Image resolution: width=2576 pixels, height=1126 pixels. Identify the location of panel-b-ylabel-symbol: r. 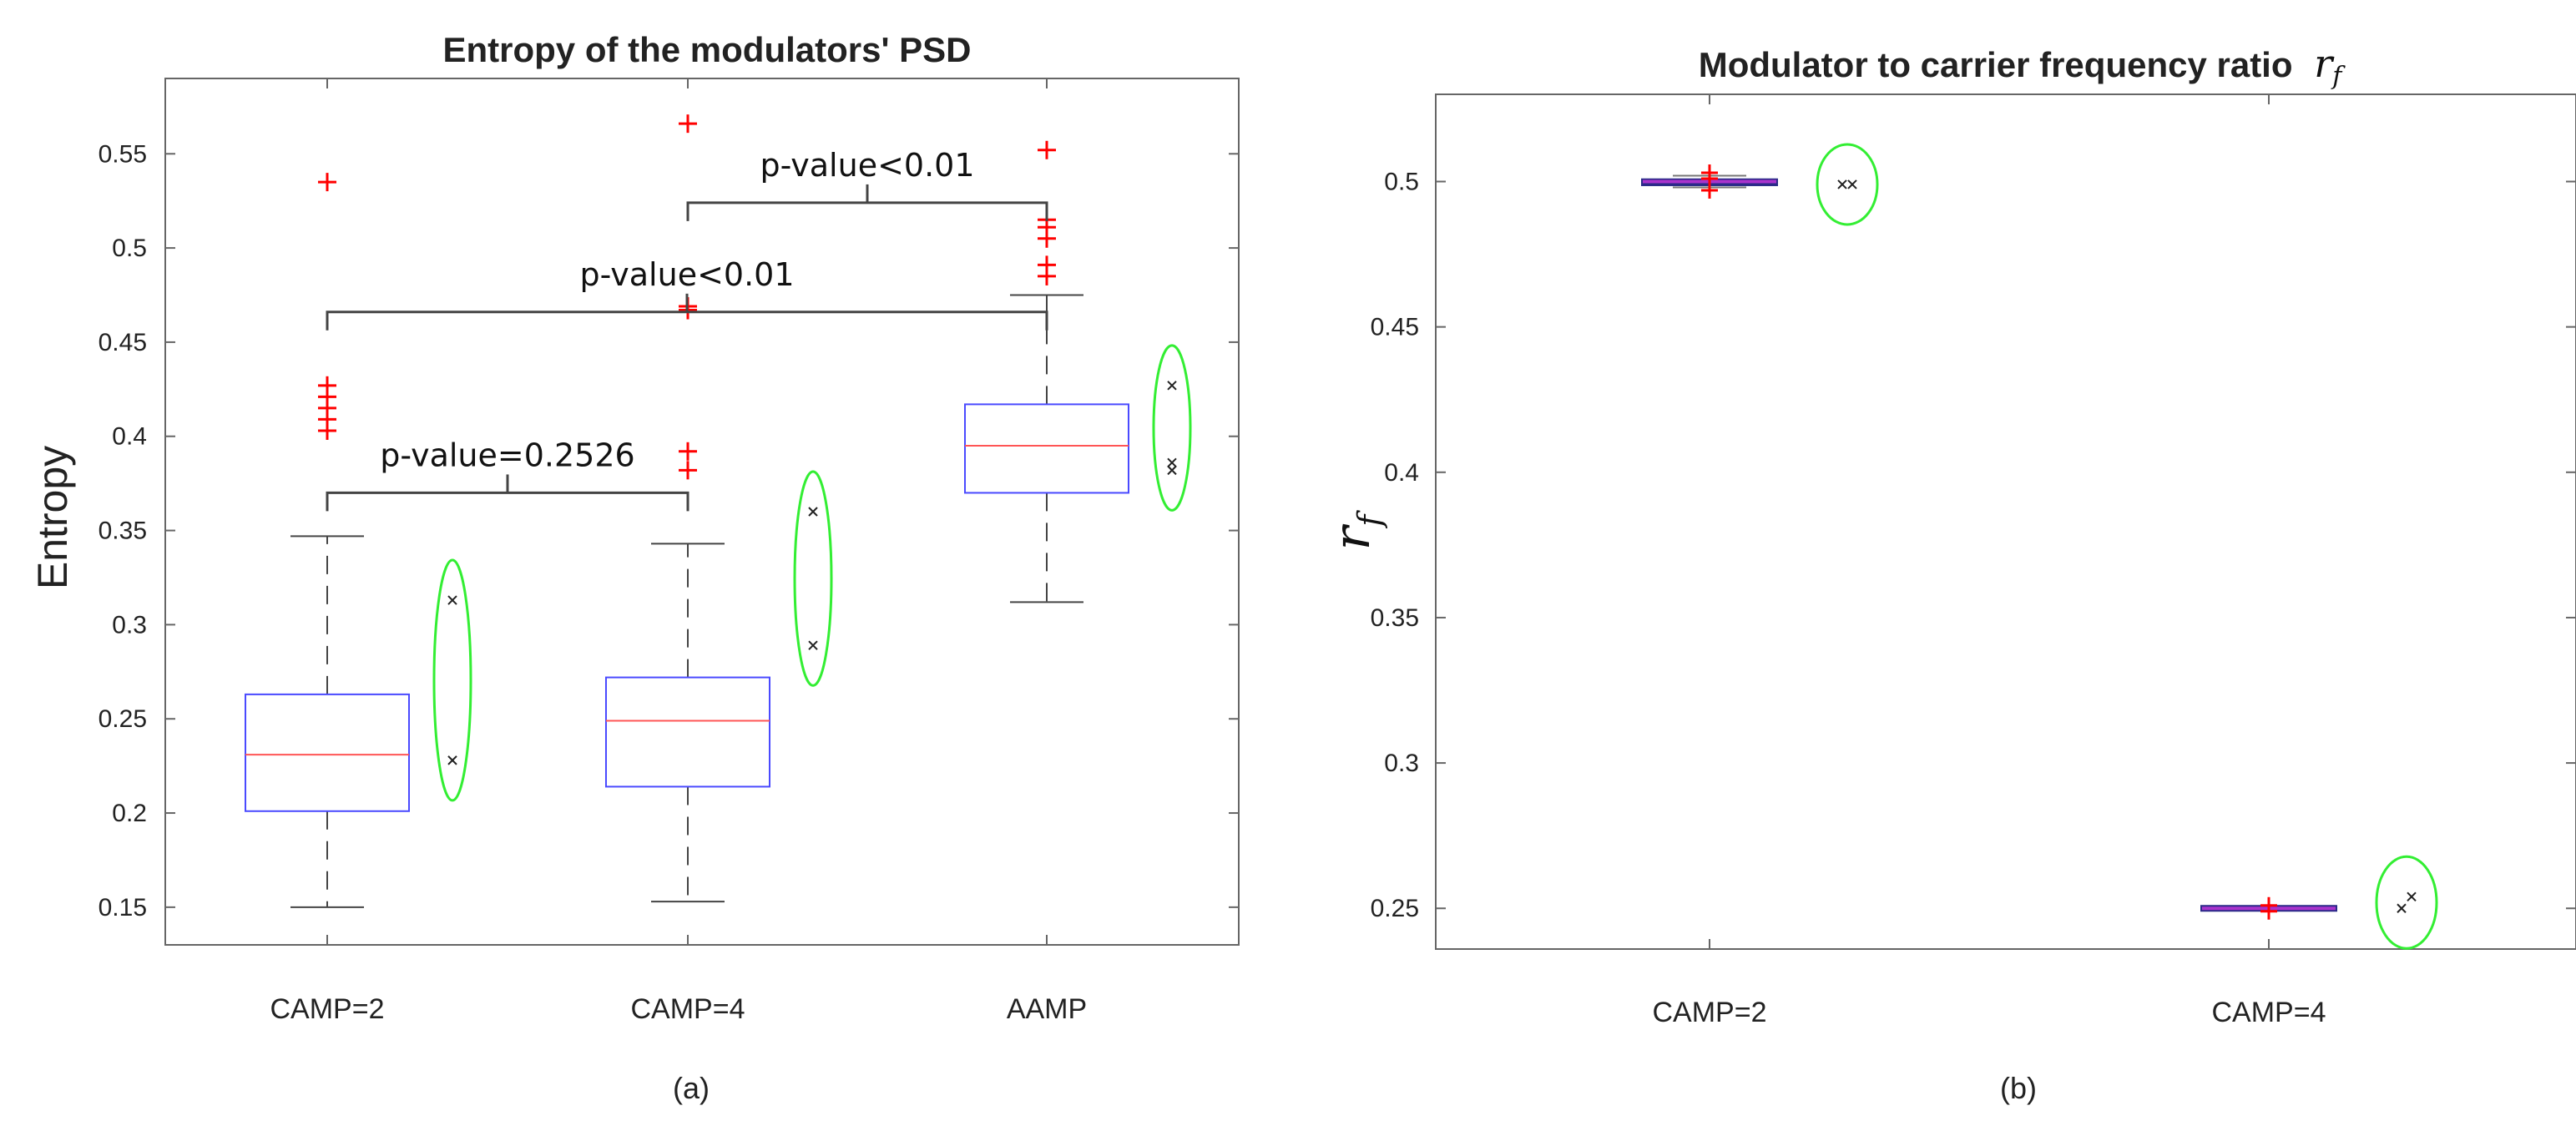
(1352, 536).